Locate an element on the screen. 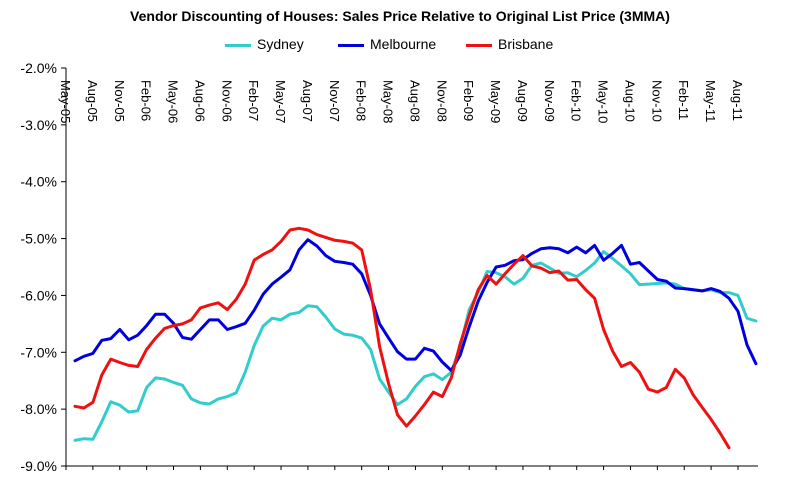 The height and width of the screenshot is (491, 800). x-tick-label: Aug-11 is located at coordinates (737, 100).